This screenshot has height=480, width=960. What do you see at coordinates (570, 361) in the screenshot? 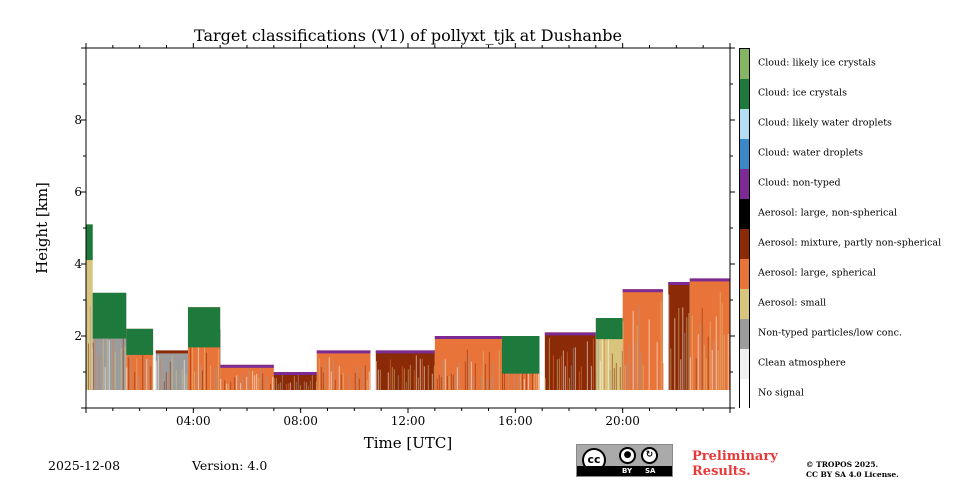
I see `profile-base-layer` at bounding box center [570, 361].